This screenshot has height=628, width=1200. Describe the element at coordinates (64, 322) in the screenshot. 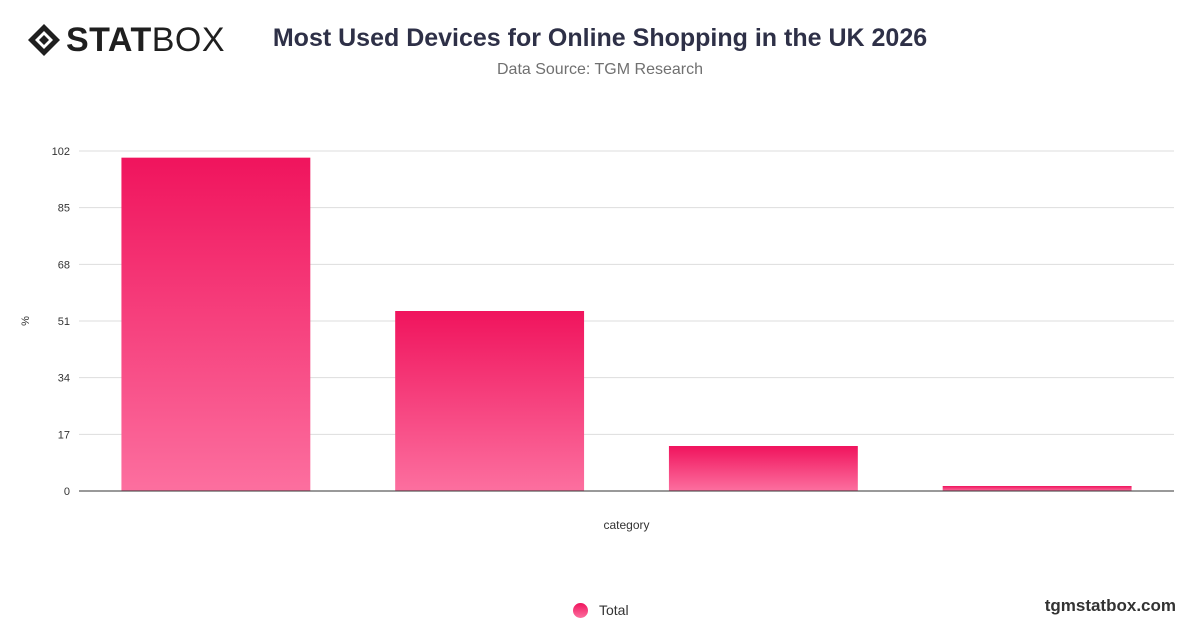

I see `y-tick-label: 51` at that location.